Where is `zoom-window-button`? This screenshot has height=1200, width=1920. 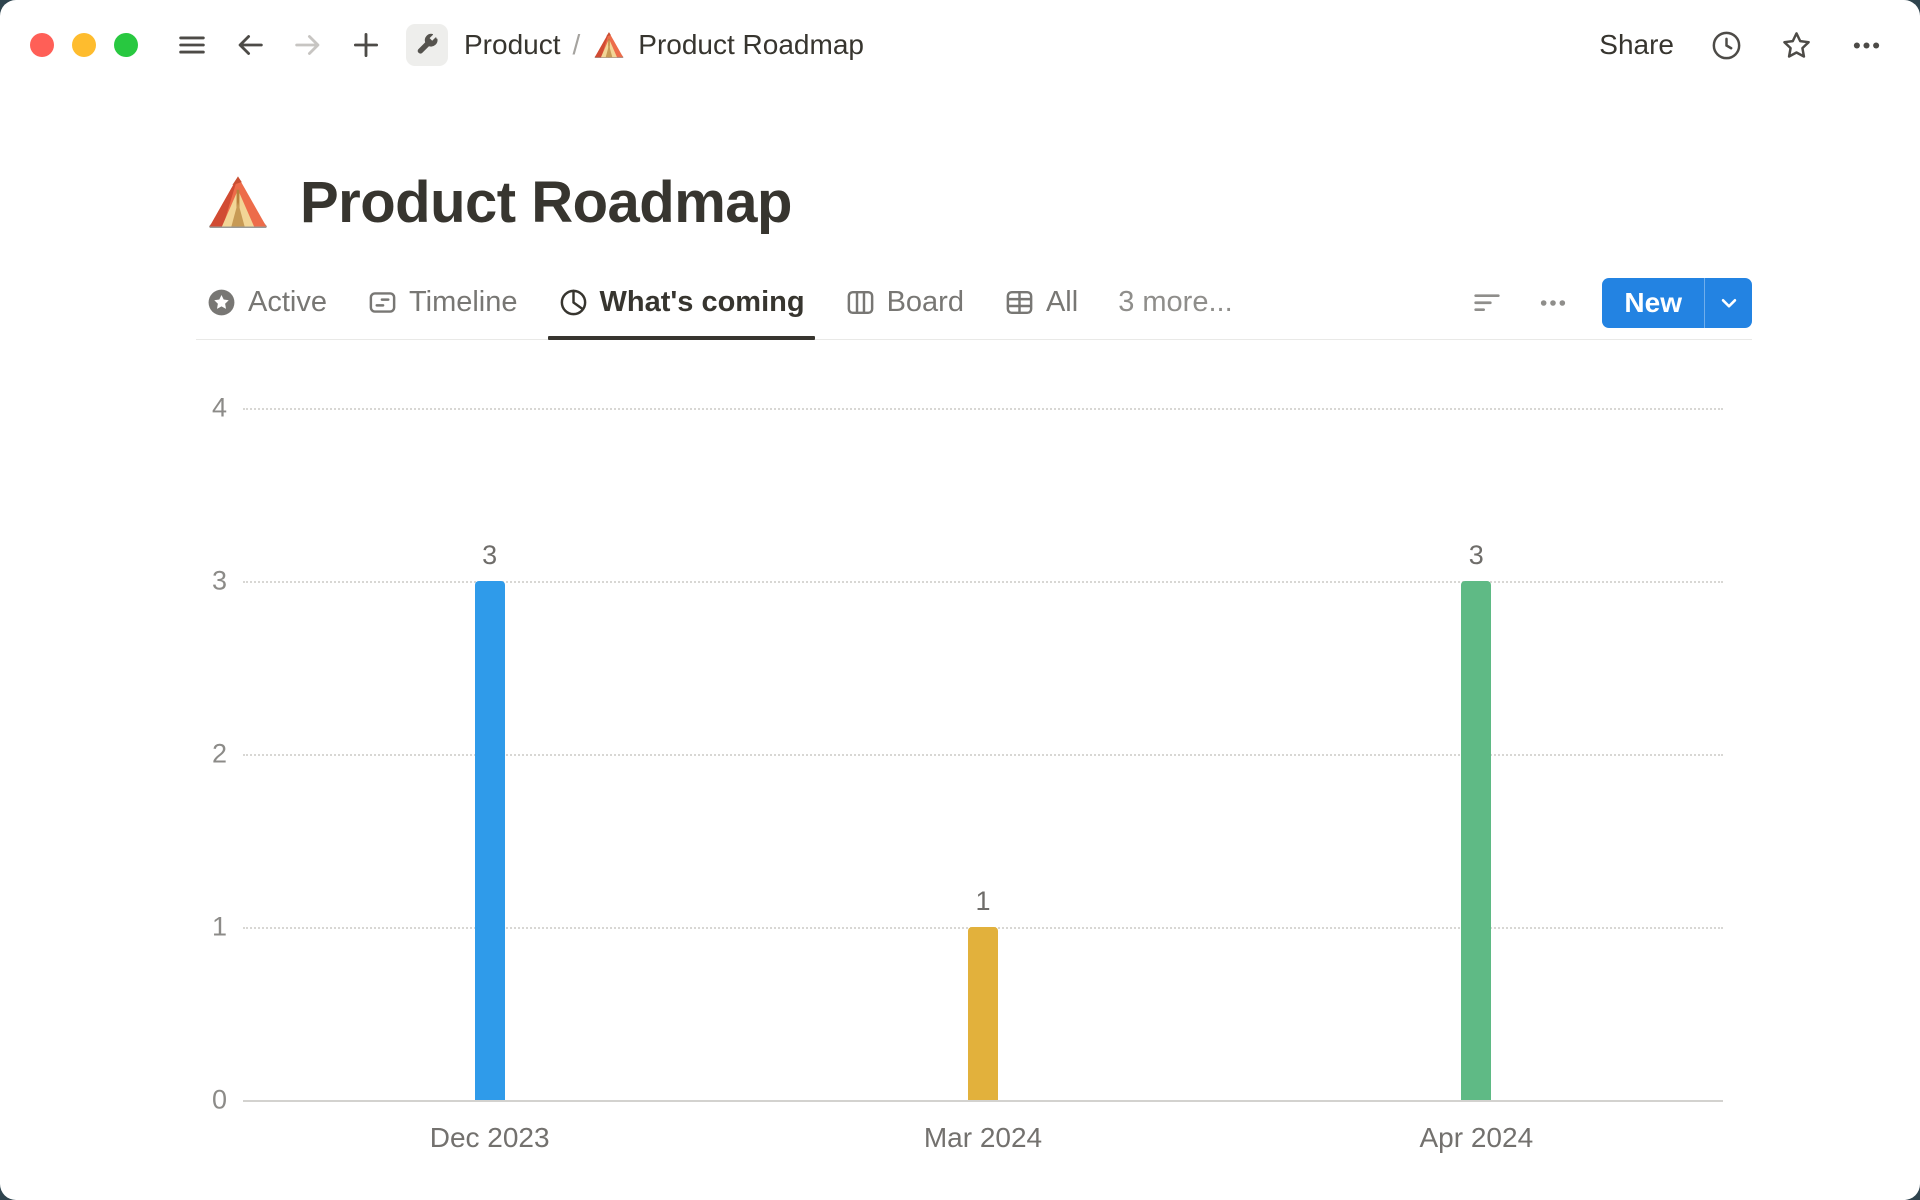 zoom-window-button is located at coordinates (126, 45).